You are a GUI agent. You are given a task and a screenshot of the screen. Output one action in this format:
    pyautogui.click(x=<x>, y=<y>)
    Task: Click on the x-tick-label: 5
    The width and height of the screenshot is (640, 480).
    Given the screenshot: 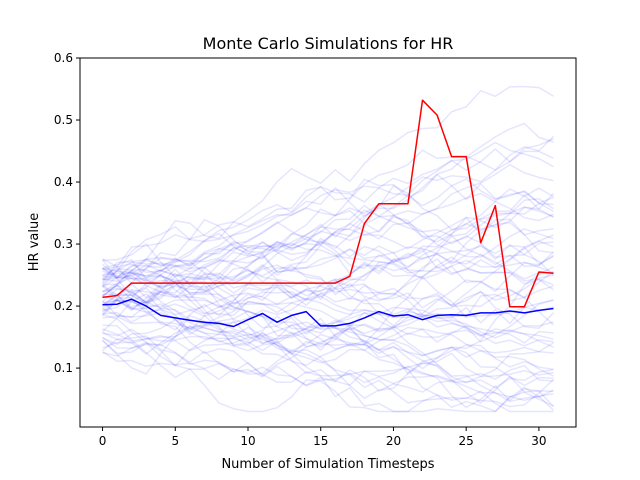 What is the action you would take?
    pyautogui.click(x=175, y=441)
    